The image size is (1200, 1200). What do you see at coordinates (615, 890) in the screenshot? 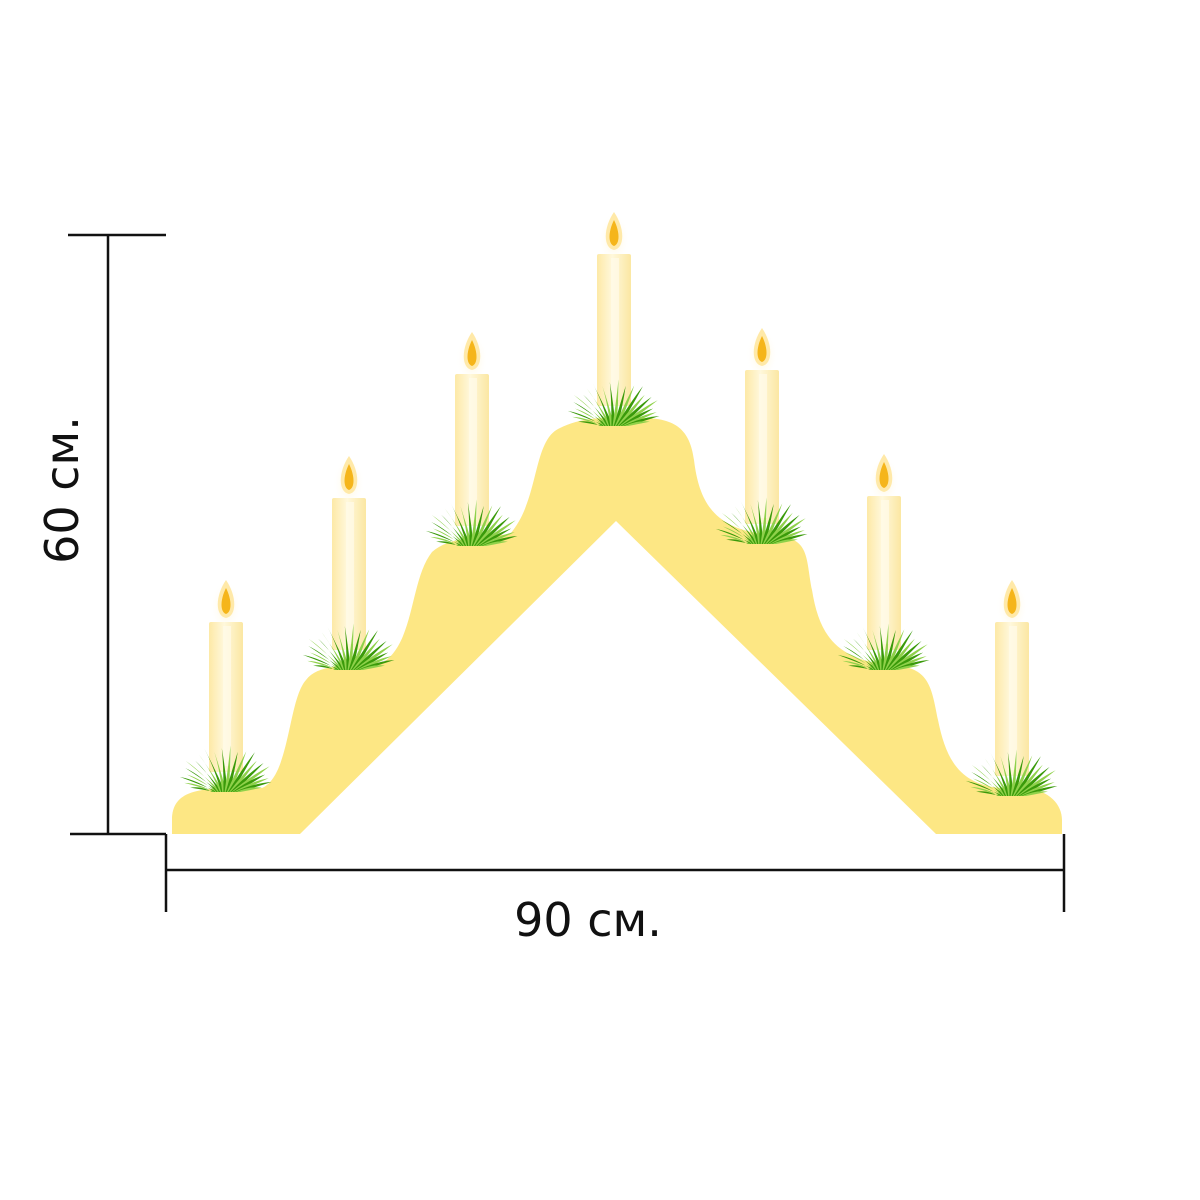
I see `width-dimension: 90 см.` at bounding box center [615, 890].